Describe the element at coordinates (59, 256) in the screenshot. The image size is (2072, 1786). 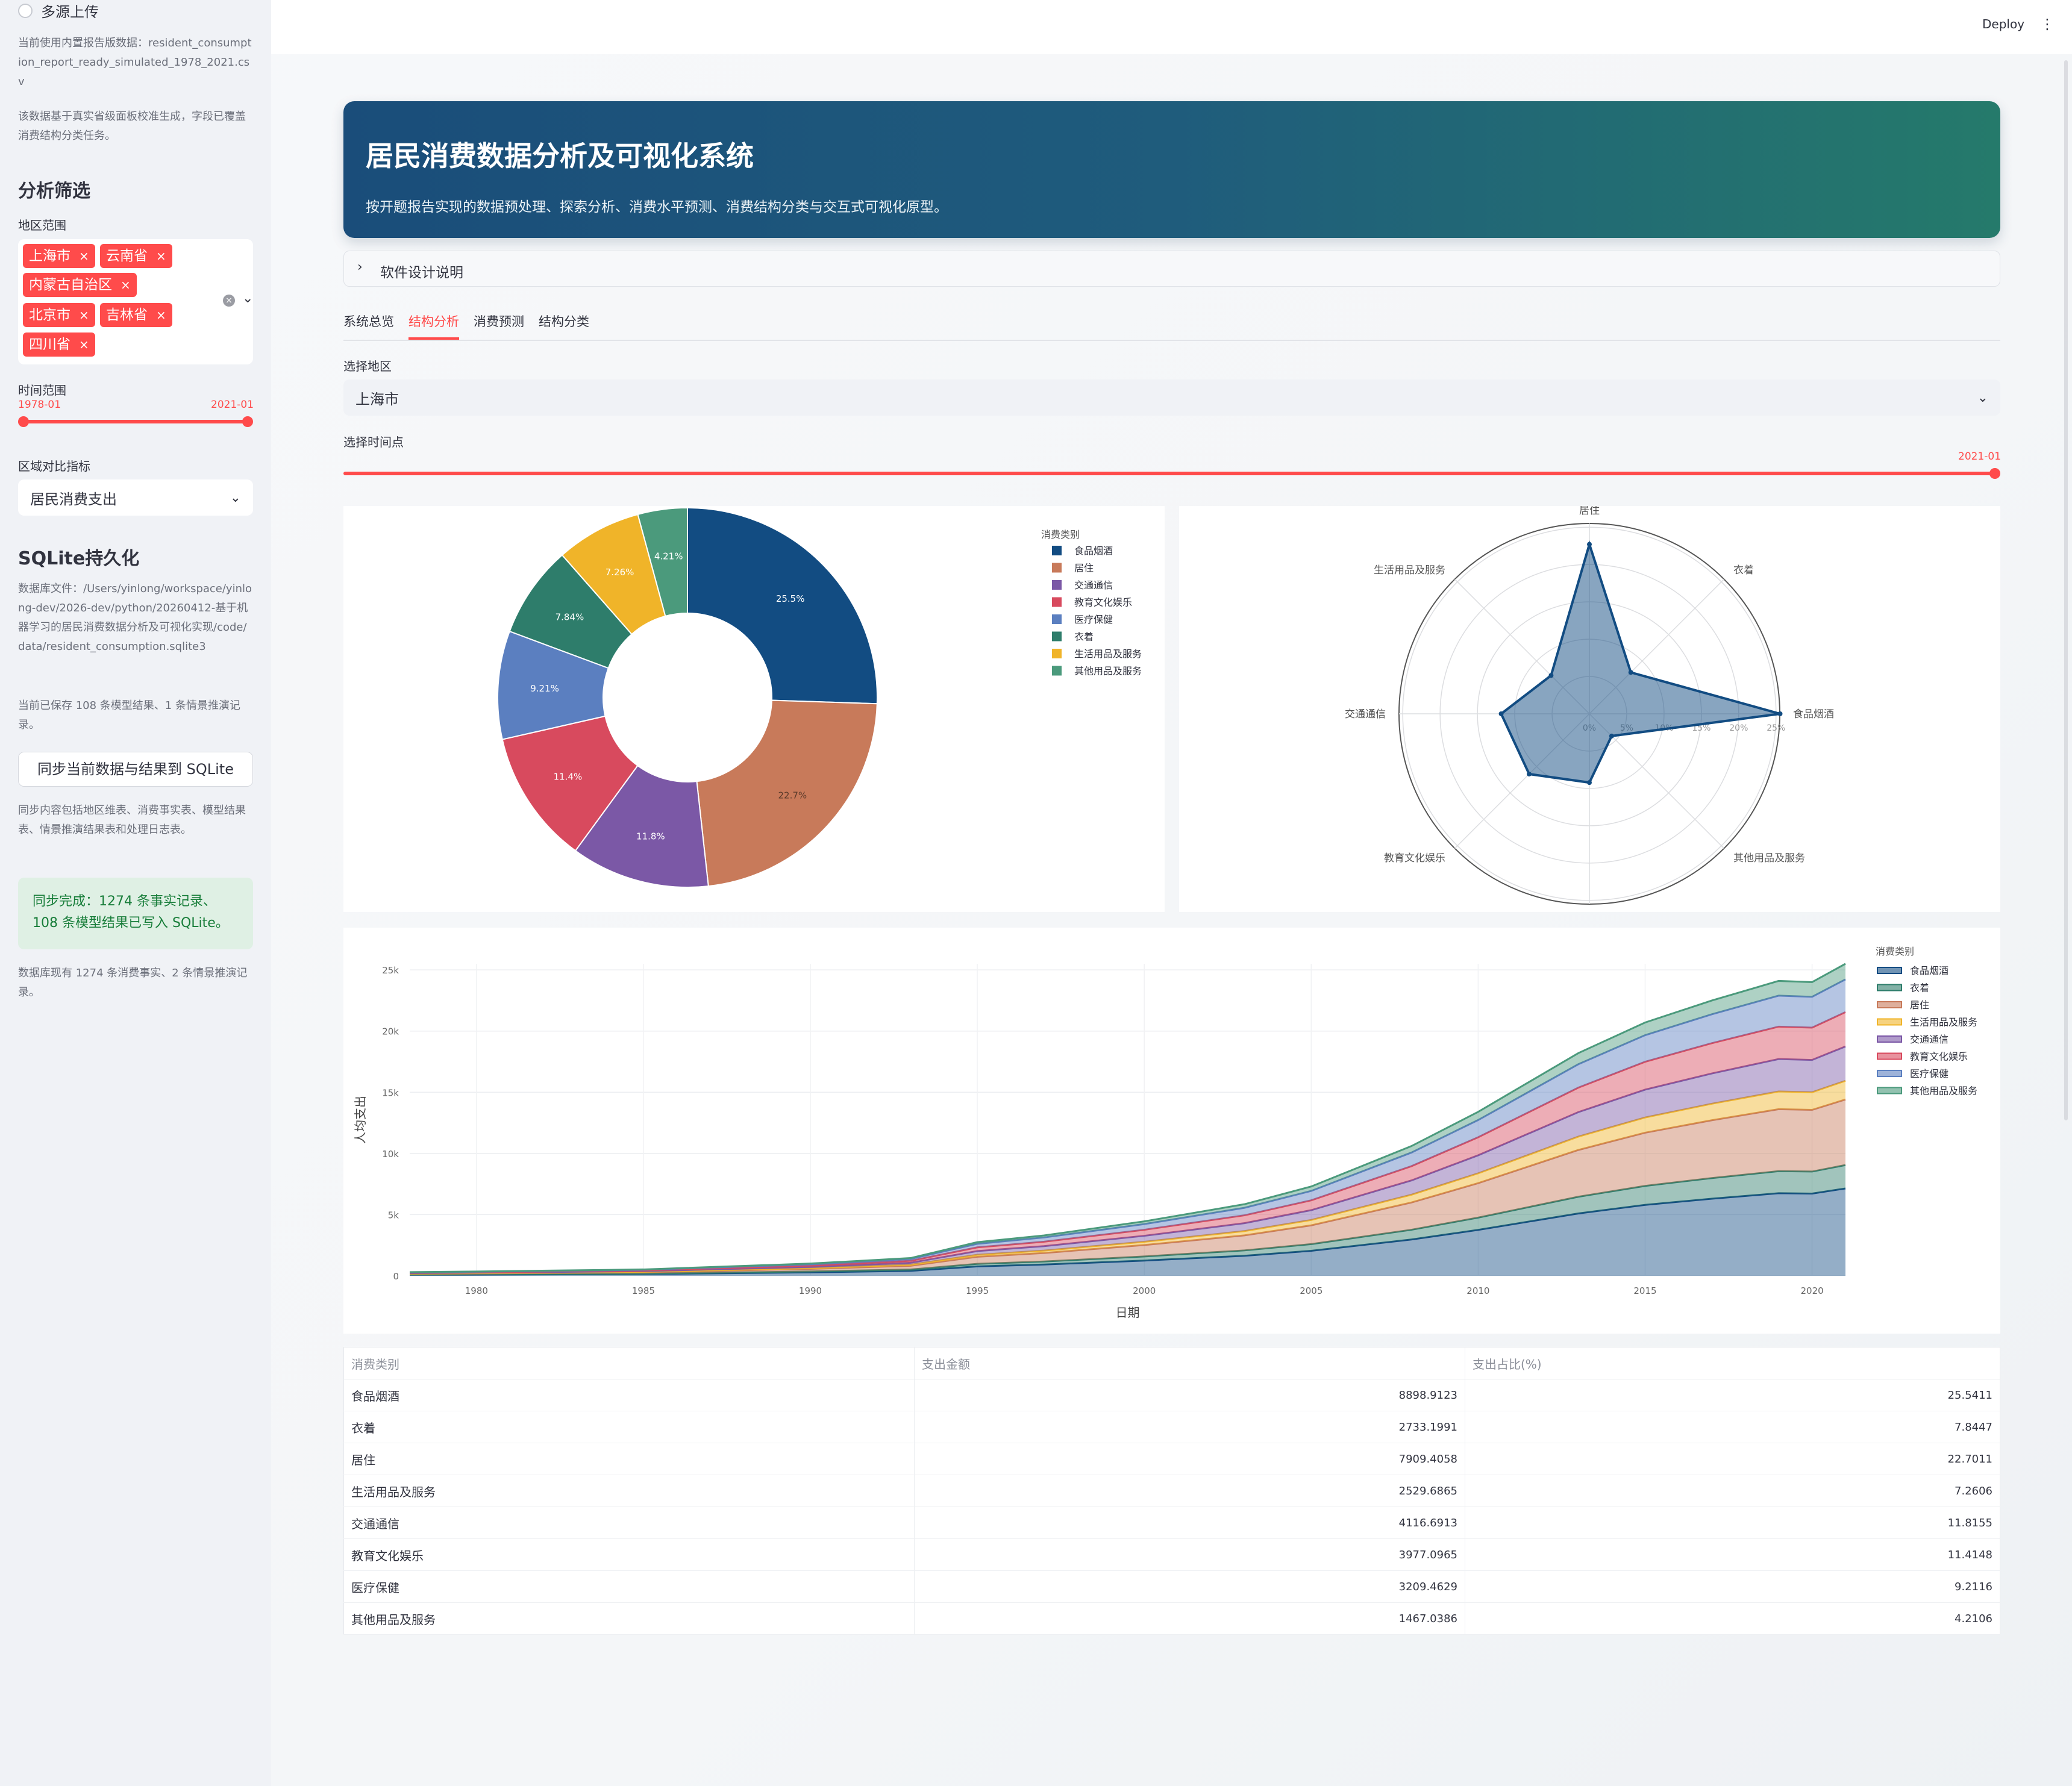
I see `region-tag: 上海市 ×` at that location.